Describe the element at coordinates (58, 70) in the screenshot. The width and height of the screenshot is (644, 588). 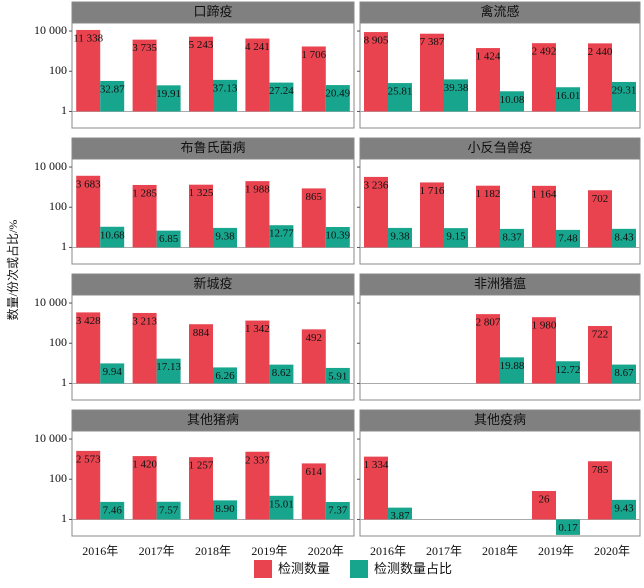
I see `y-tick-label: 100` at that location.